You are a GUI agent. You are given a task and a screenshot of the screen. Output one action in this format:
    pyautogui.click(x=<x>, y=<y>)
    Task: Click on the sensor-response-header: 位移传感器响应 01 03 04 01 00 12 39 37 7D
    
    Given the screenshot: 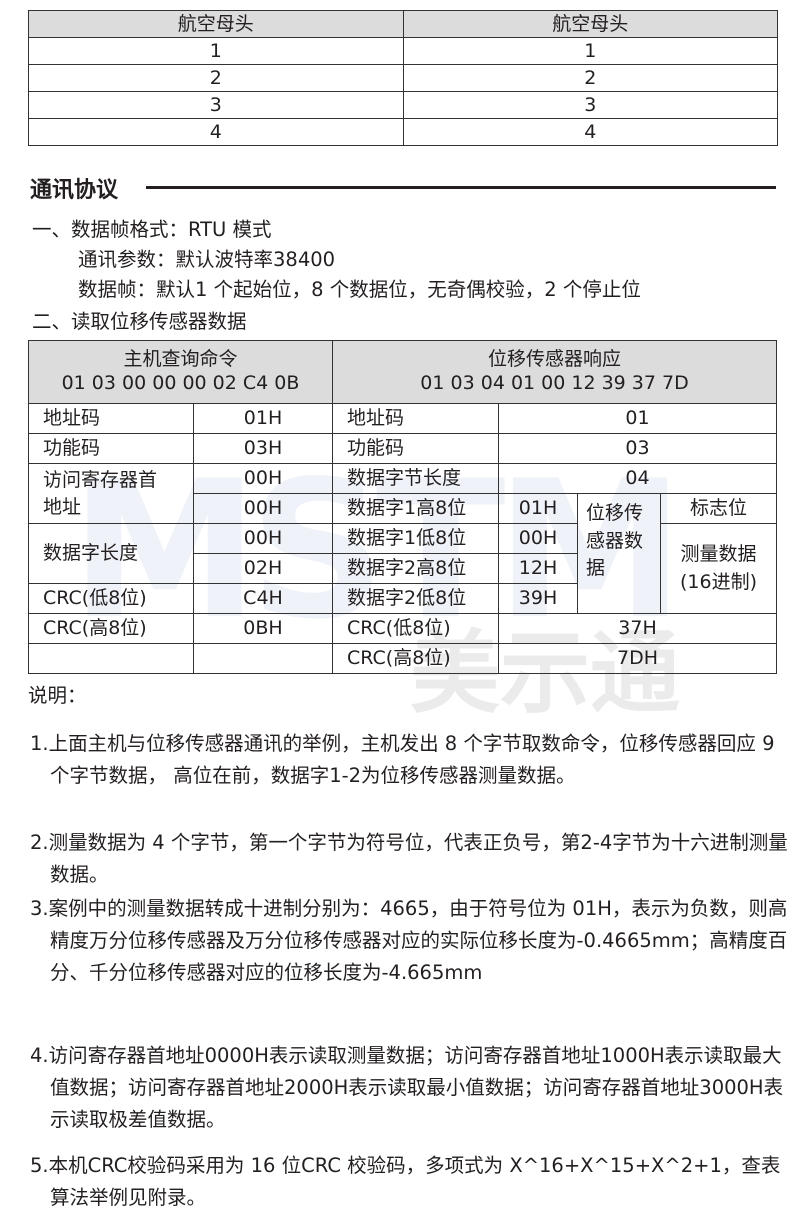 What is the action you would take?
    pyautogui.click(x=555, y=372)
    